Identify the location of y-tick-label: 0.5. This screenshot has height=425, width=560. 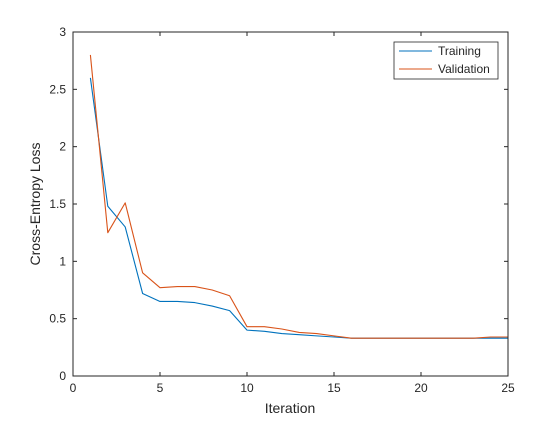
(57, 319).